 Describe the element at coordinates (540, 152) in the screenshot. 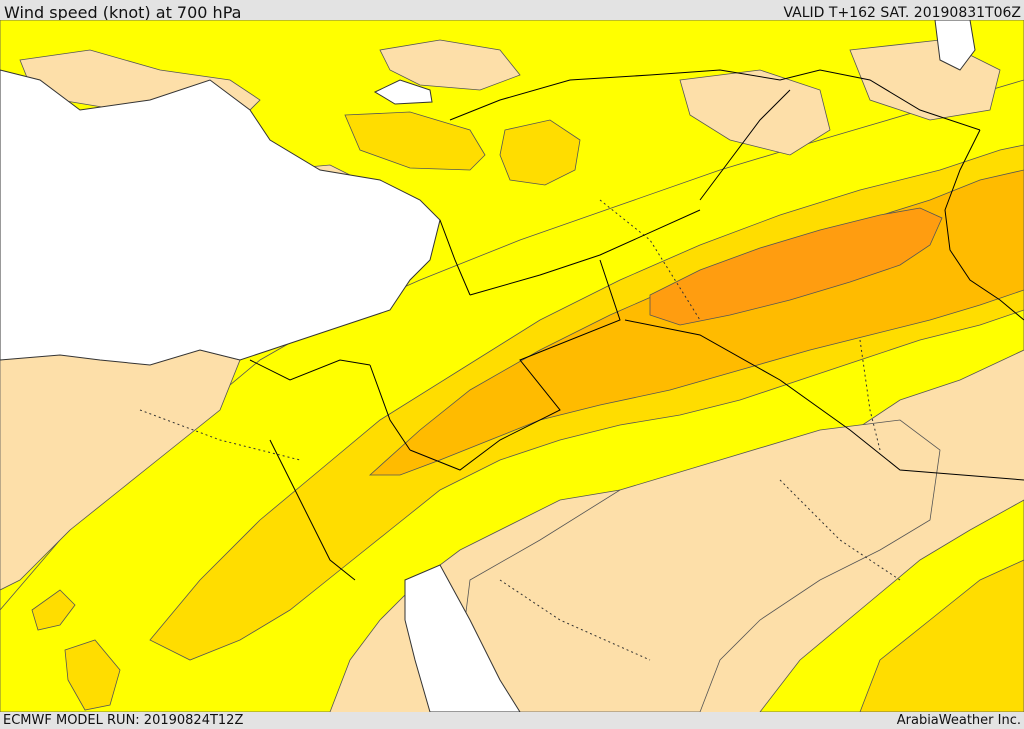

I see `band-mid-iraq-patch` at that location.